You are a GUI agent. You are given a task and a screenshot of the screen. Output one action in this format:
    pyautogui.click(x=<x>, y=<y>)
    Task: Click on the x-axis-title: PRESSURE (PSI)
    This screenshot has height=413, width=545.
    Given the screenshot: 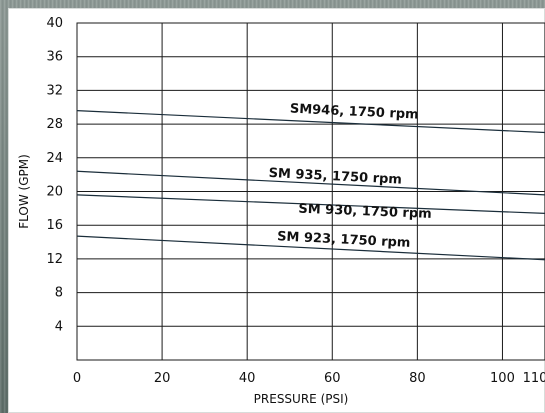 What is the action you would take?
    pyautogui.click(x=301, y=399)
    